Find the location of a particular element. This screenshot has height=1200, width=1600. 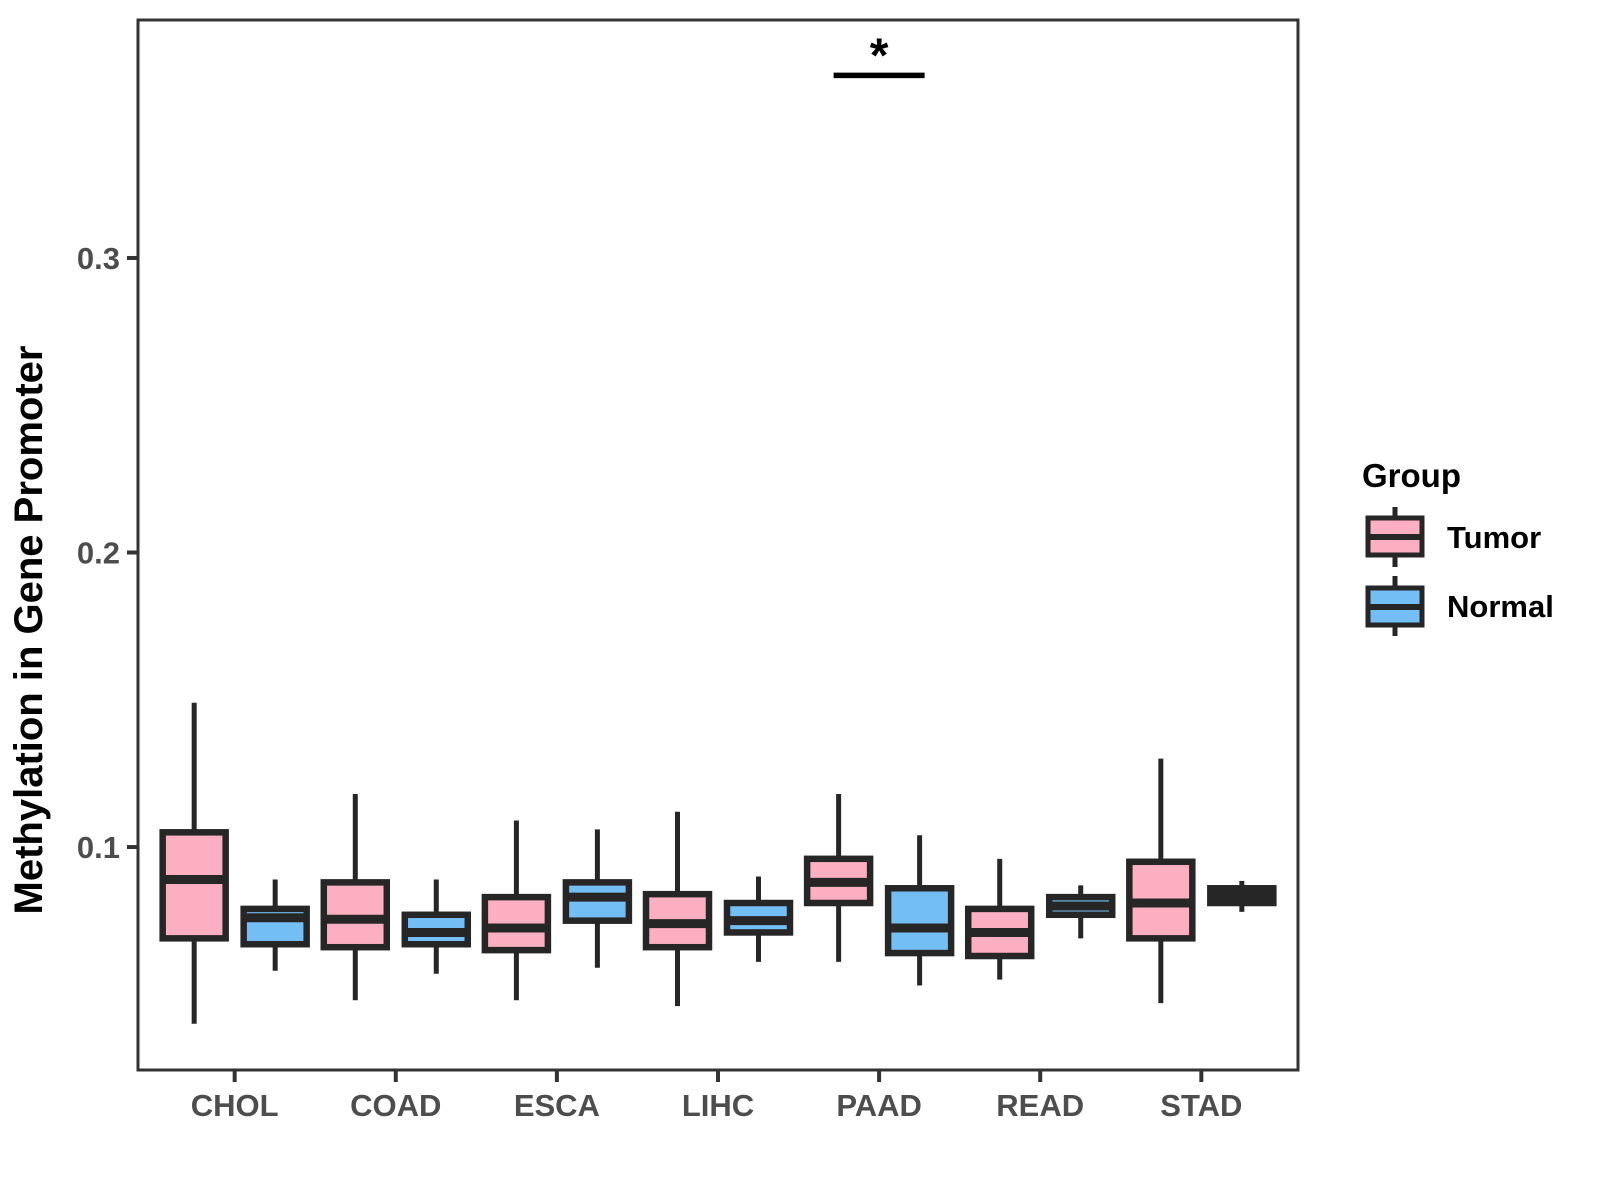

legend-label-tumor: Tumor is located at coordinates (1494, 537).